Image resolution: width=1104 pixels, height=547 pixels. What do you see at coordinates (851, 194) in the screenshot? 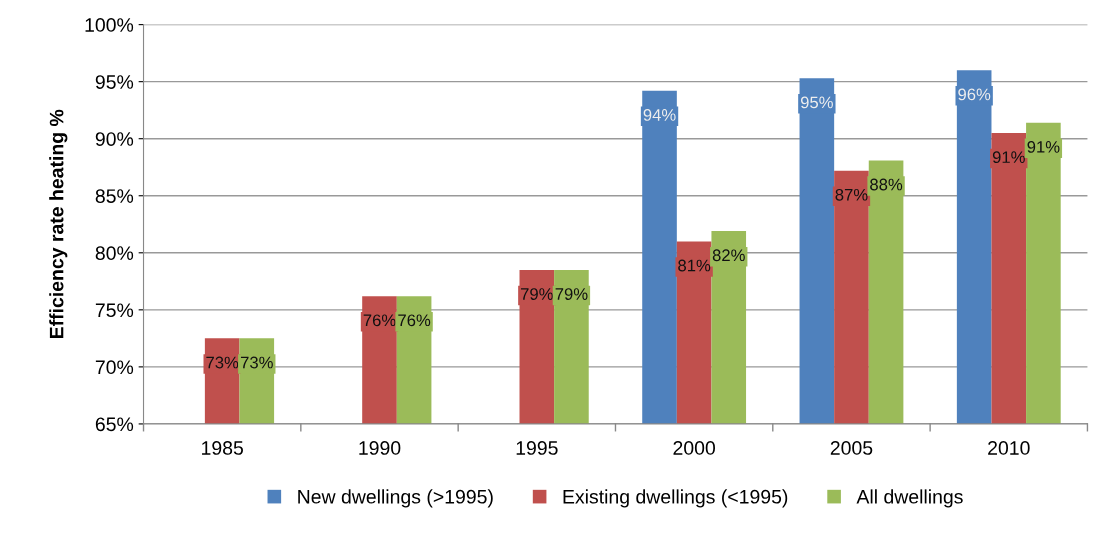
I see `data-label: 87%` at bounding box center [851, 194].